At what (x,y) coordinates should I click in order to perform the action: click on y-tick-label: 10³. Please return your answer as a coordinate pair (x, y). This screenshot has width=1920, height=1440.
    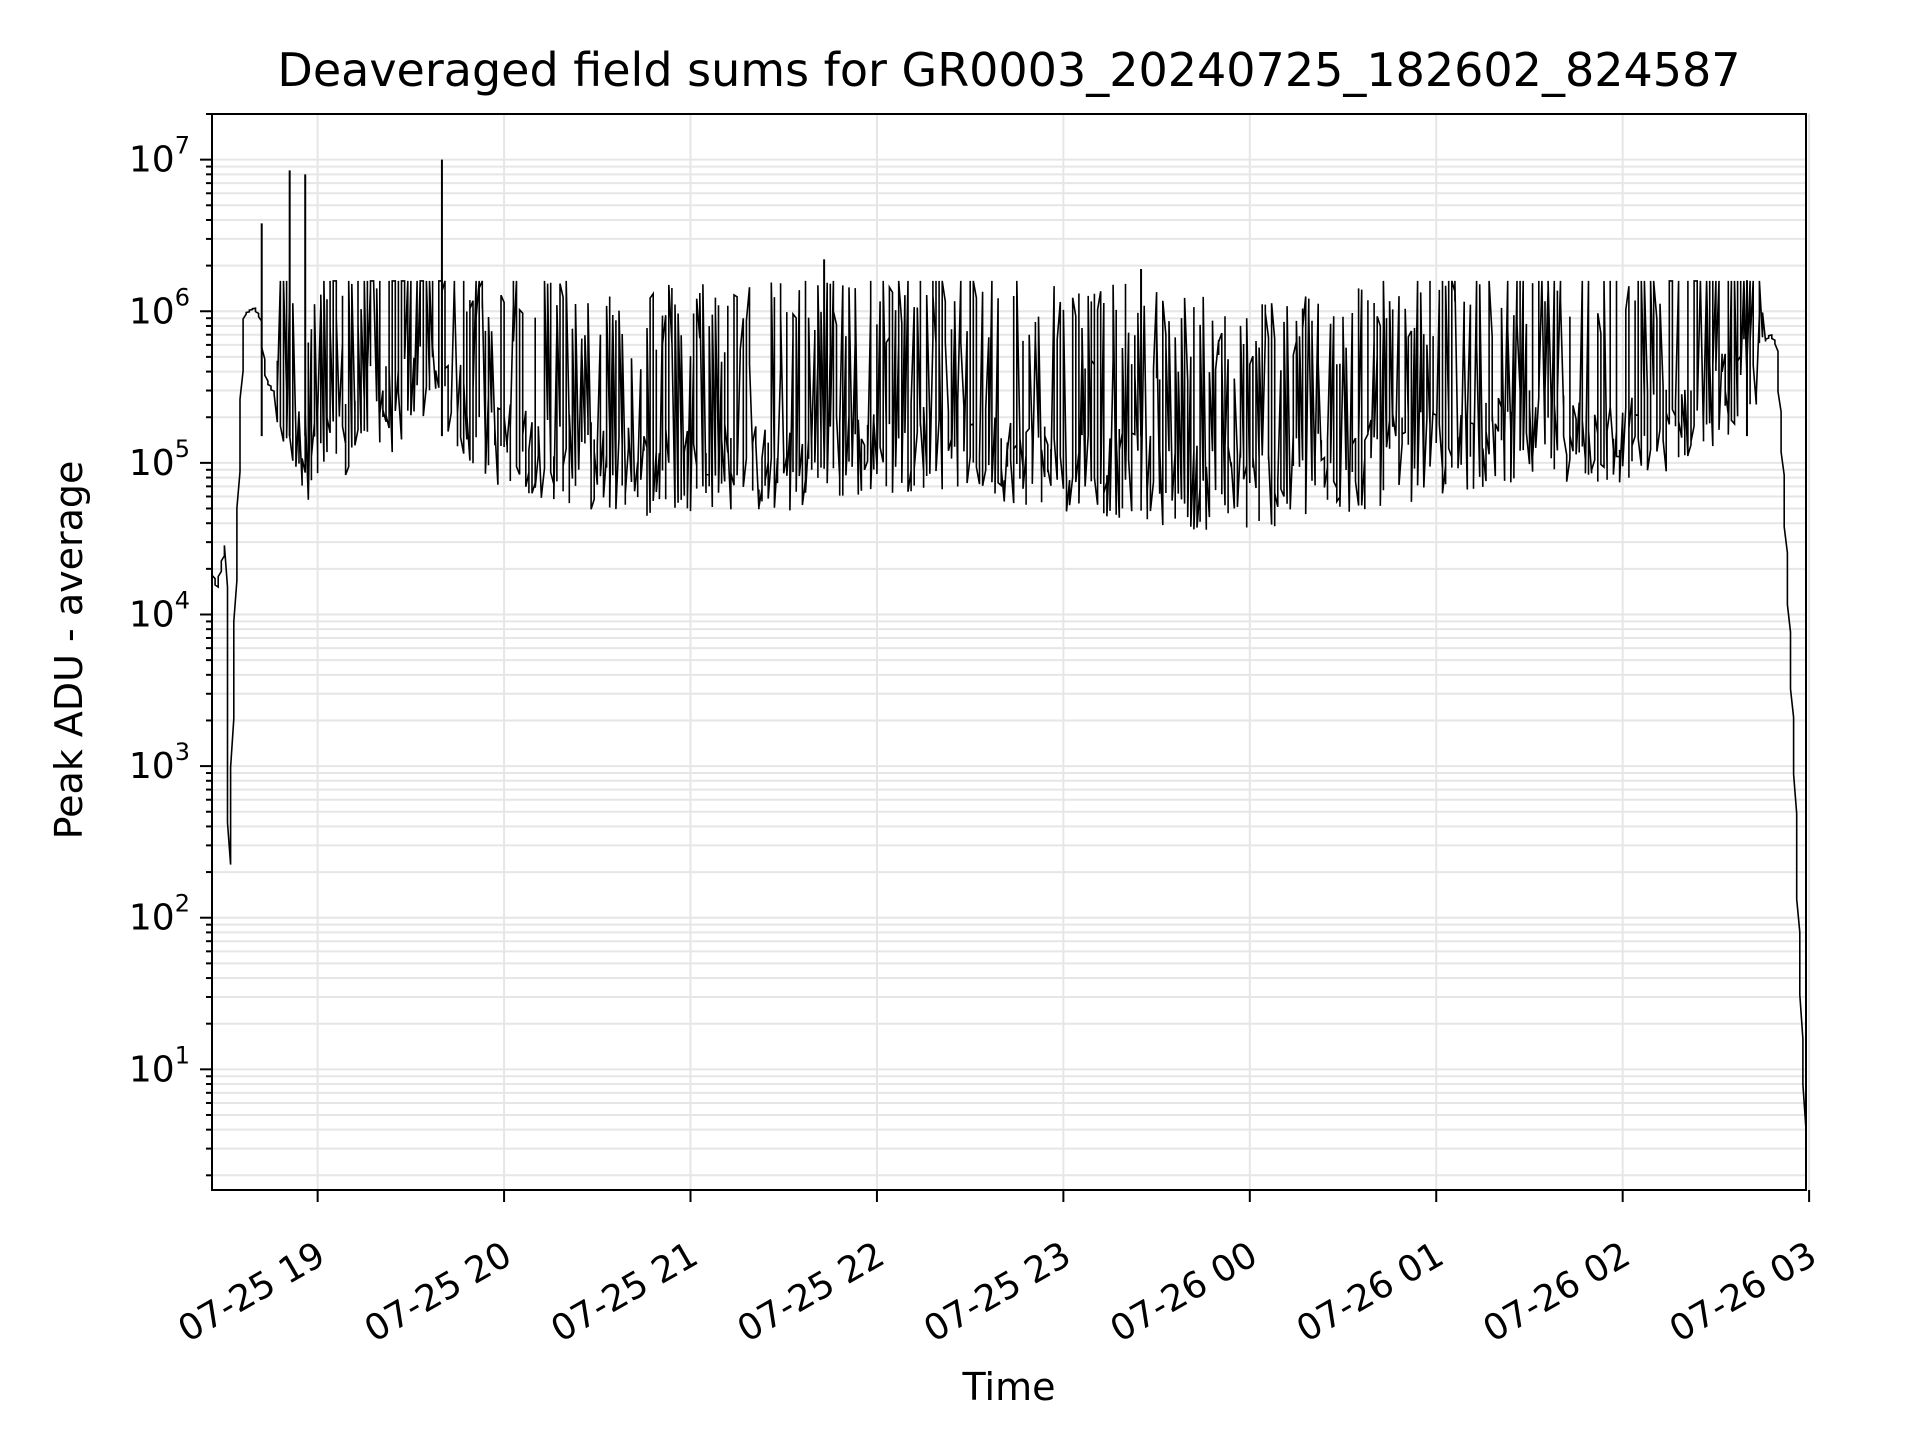
    Looking at the image, I should click on (159, 762).